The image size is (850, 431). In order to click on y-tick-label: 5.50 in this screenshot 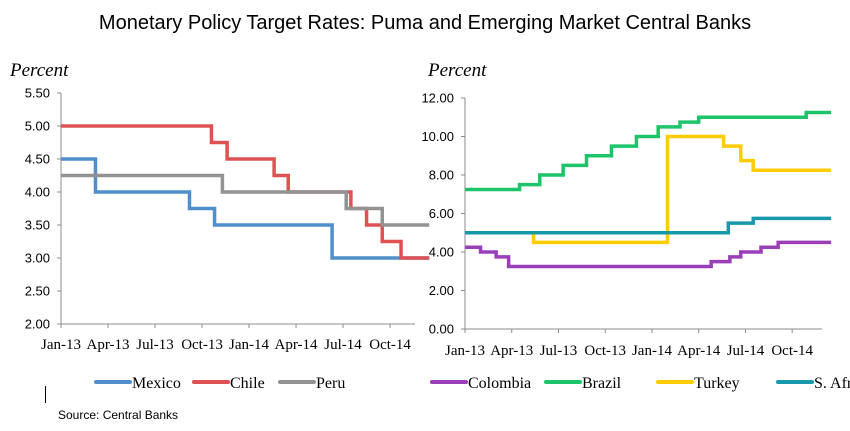, I will do `click(37, 93)`.